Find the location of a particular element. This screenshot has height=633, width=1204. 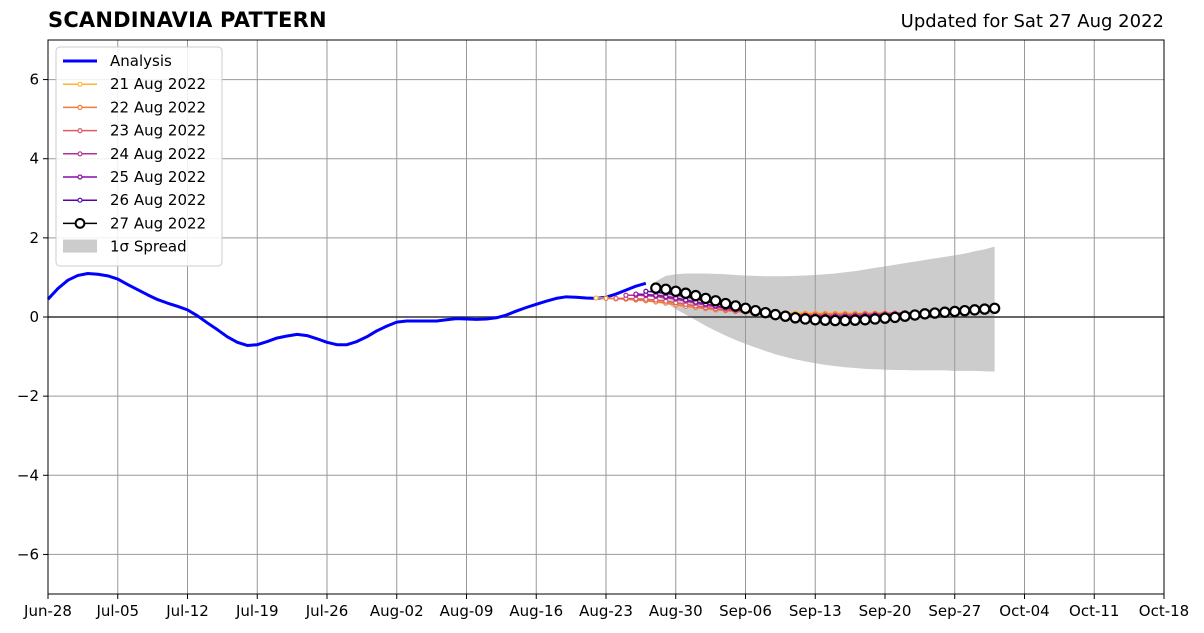

legend-box is located at coordinates (139, 156).